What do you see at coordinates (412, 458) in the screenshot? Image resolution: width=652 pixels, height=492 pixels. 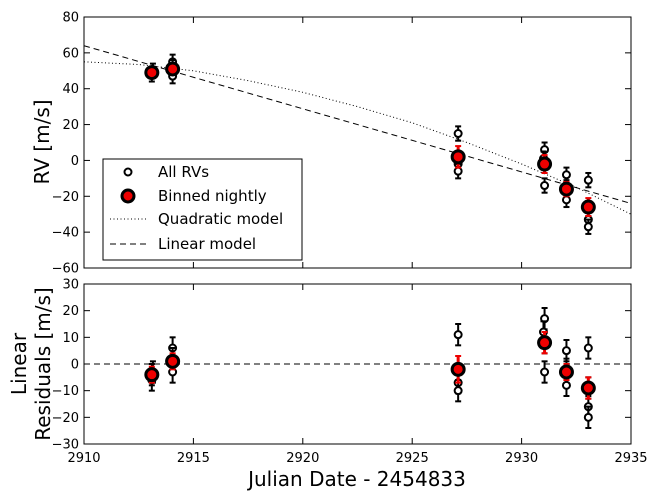 I see `bottom-x-tick-label-3: 2925` at bounding box center [412, 458].